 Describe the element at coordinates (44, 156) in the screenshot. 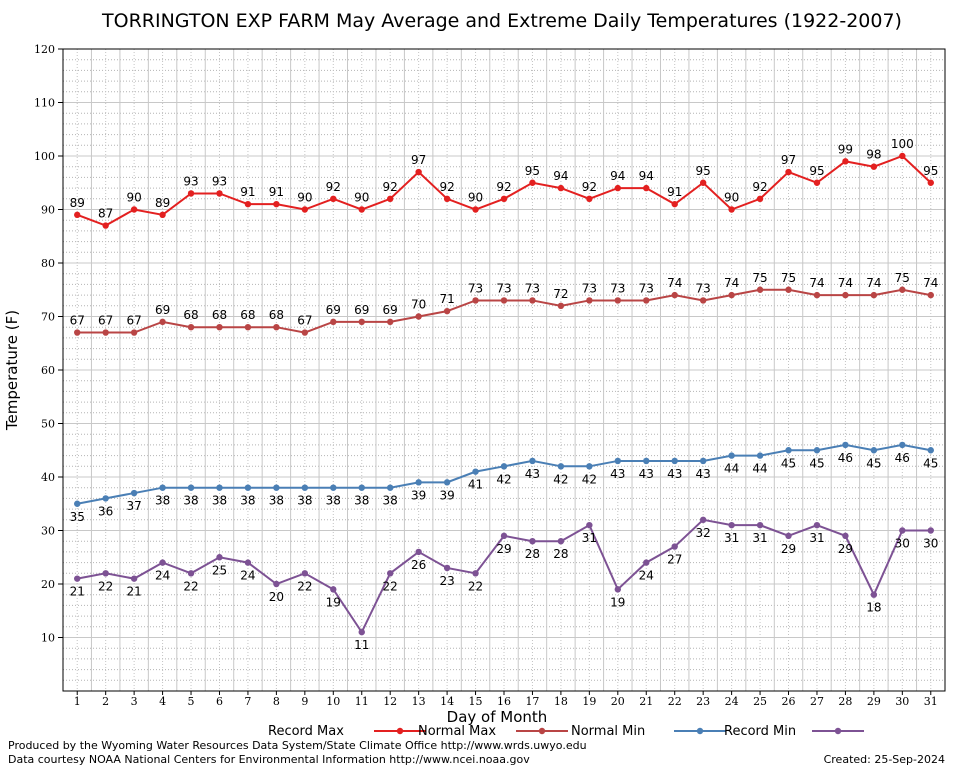

I see `y-tick-label: 100` at that location.